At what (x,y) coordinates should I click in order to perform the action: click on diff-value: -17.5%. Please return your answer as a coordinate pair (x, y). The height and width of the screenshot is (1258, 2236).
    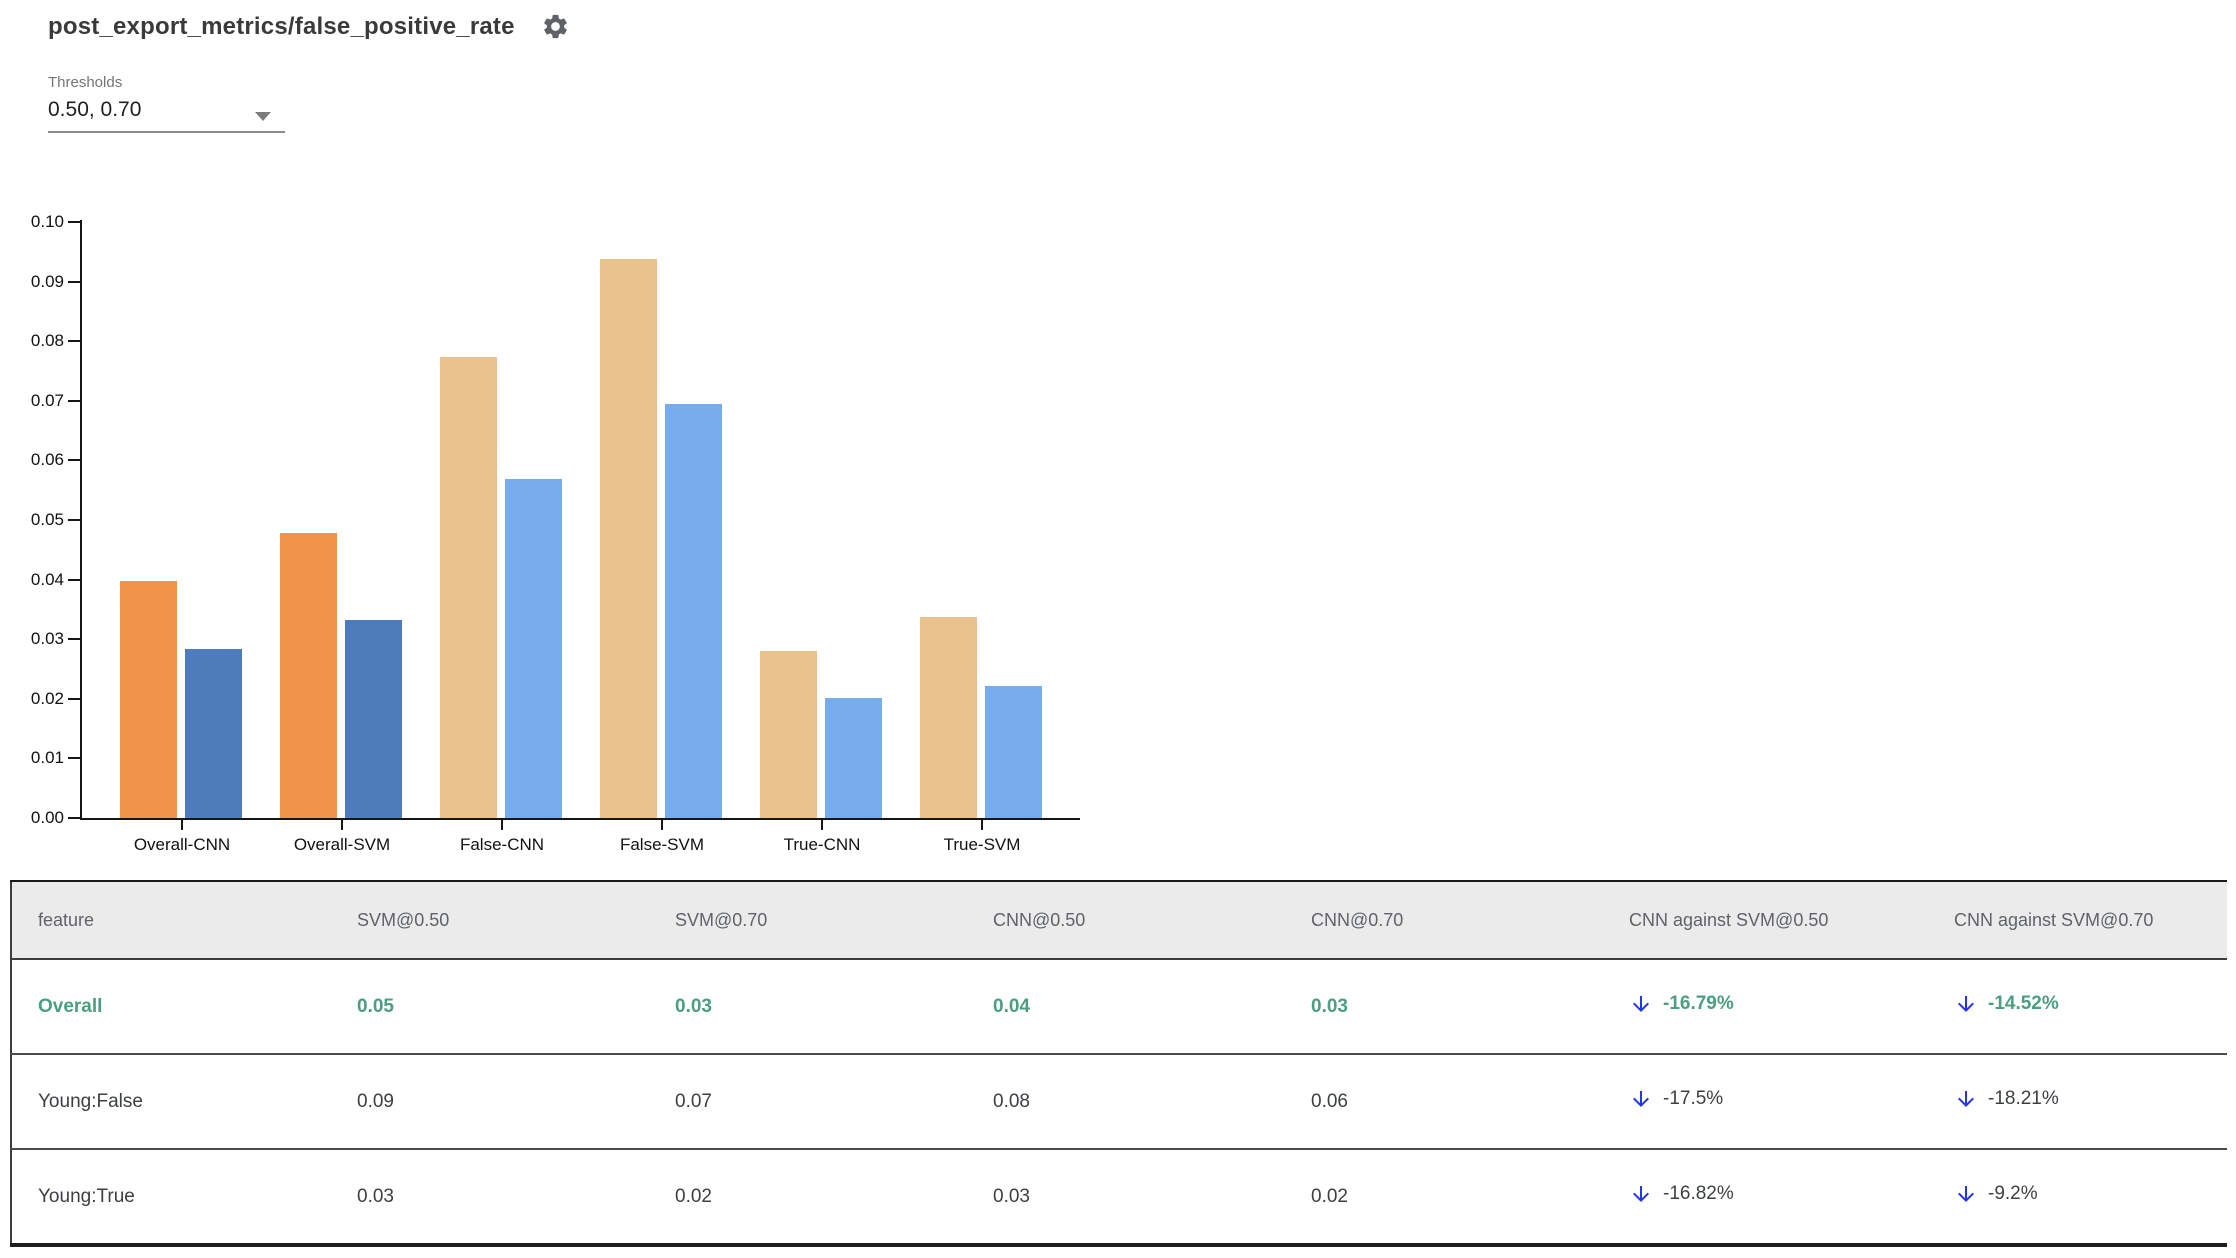
    Looking at the image, I should click on (1693, 1098).